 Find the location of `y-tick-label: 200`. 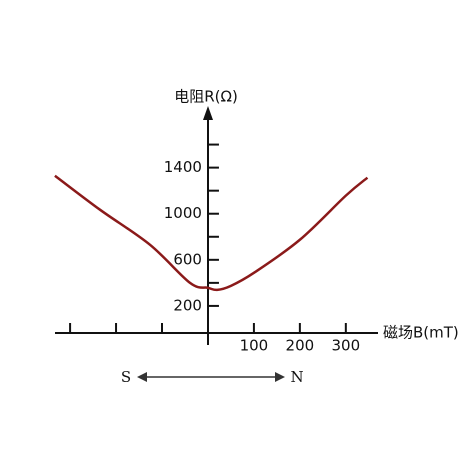

y-tick-label: 200 is located at coordinates (187, 305).